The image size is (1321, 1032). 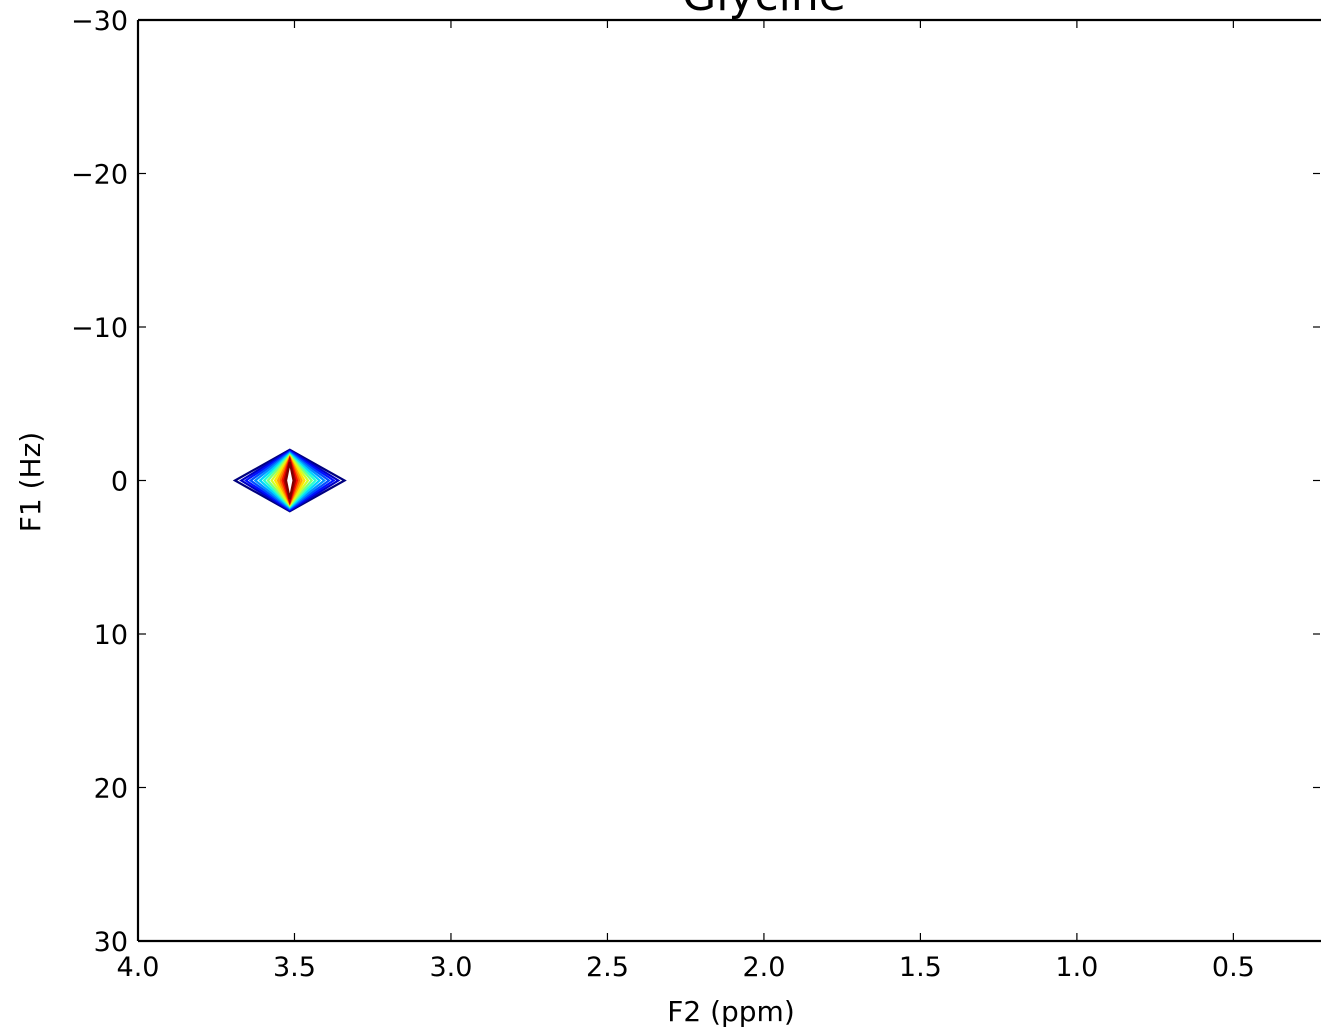 What do you see at coordinates (1076, 967) in the screenshot?
I see `x-tick-label: 1.0` at bounding box center [1076, 967].